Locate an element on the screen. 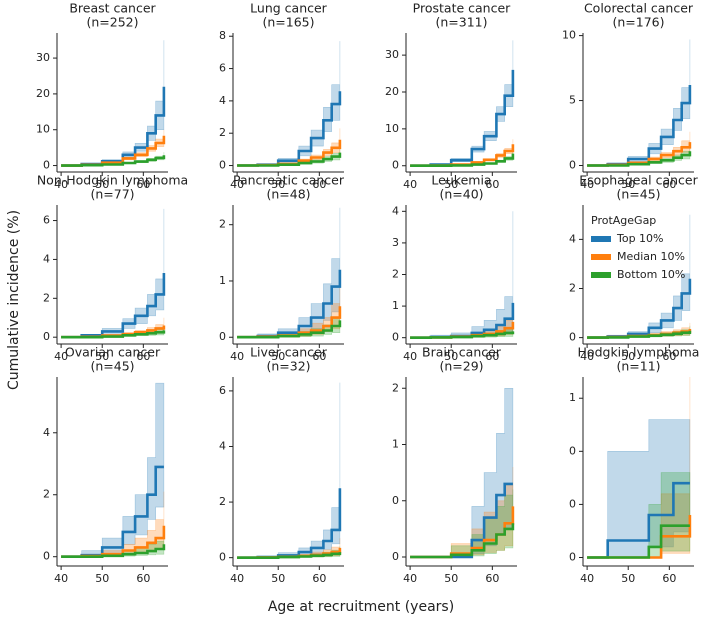 Image resolution: width=722 pixels, height=620 pixels. panel-title: Liver cancer is located at coordinates (289, 352).